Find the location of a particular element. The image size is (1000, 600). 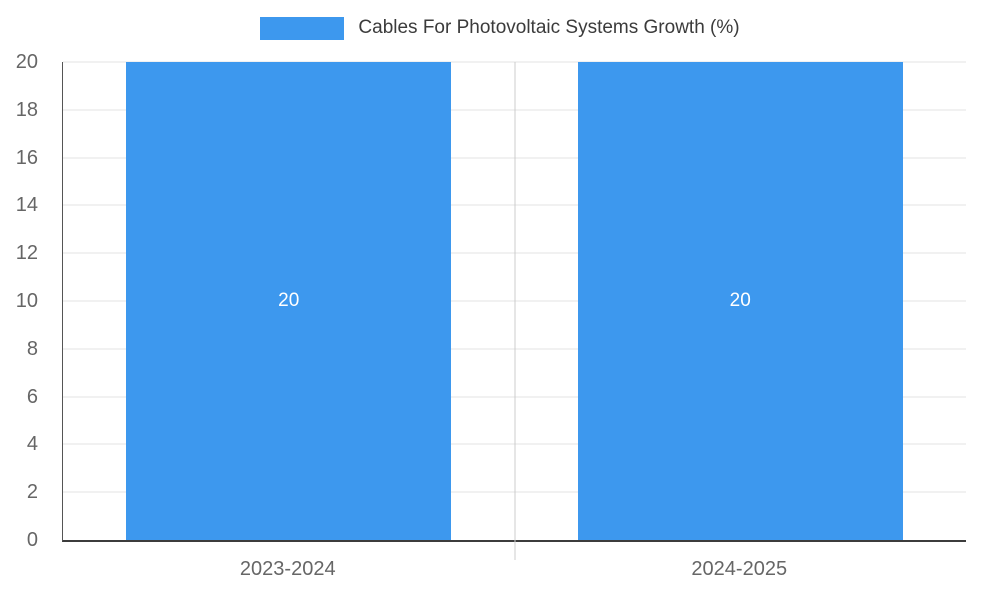

y-axis-tick-labels: 0 2 4 6 8 10 12 14 16 18 20 is located at coordinates (25, 301).